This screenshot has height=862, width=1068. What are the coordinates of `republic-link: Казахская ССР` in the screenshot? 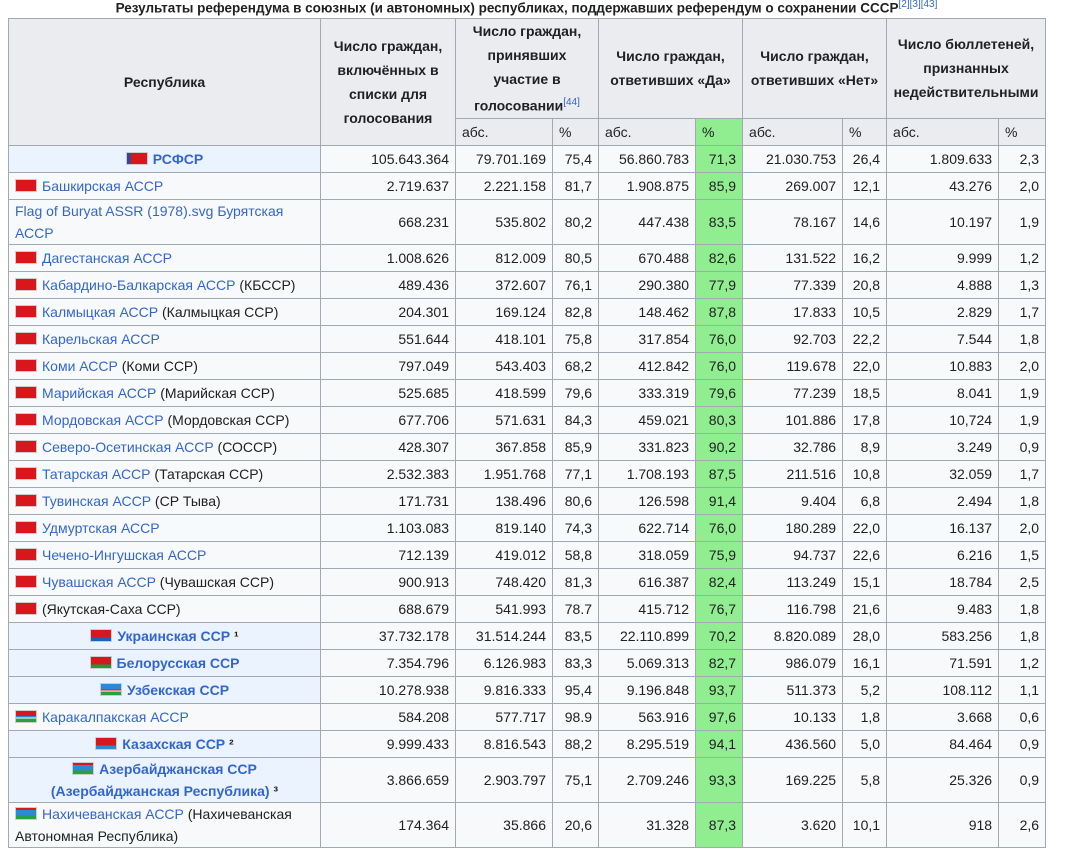 It's located at (174, 743).